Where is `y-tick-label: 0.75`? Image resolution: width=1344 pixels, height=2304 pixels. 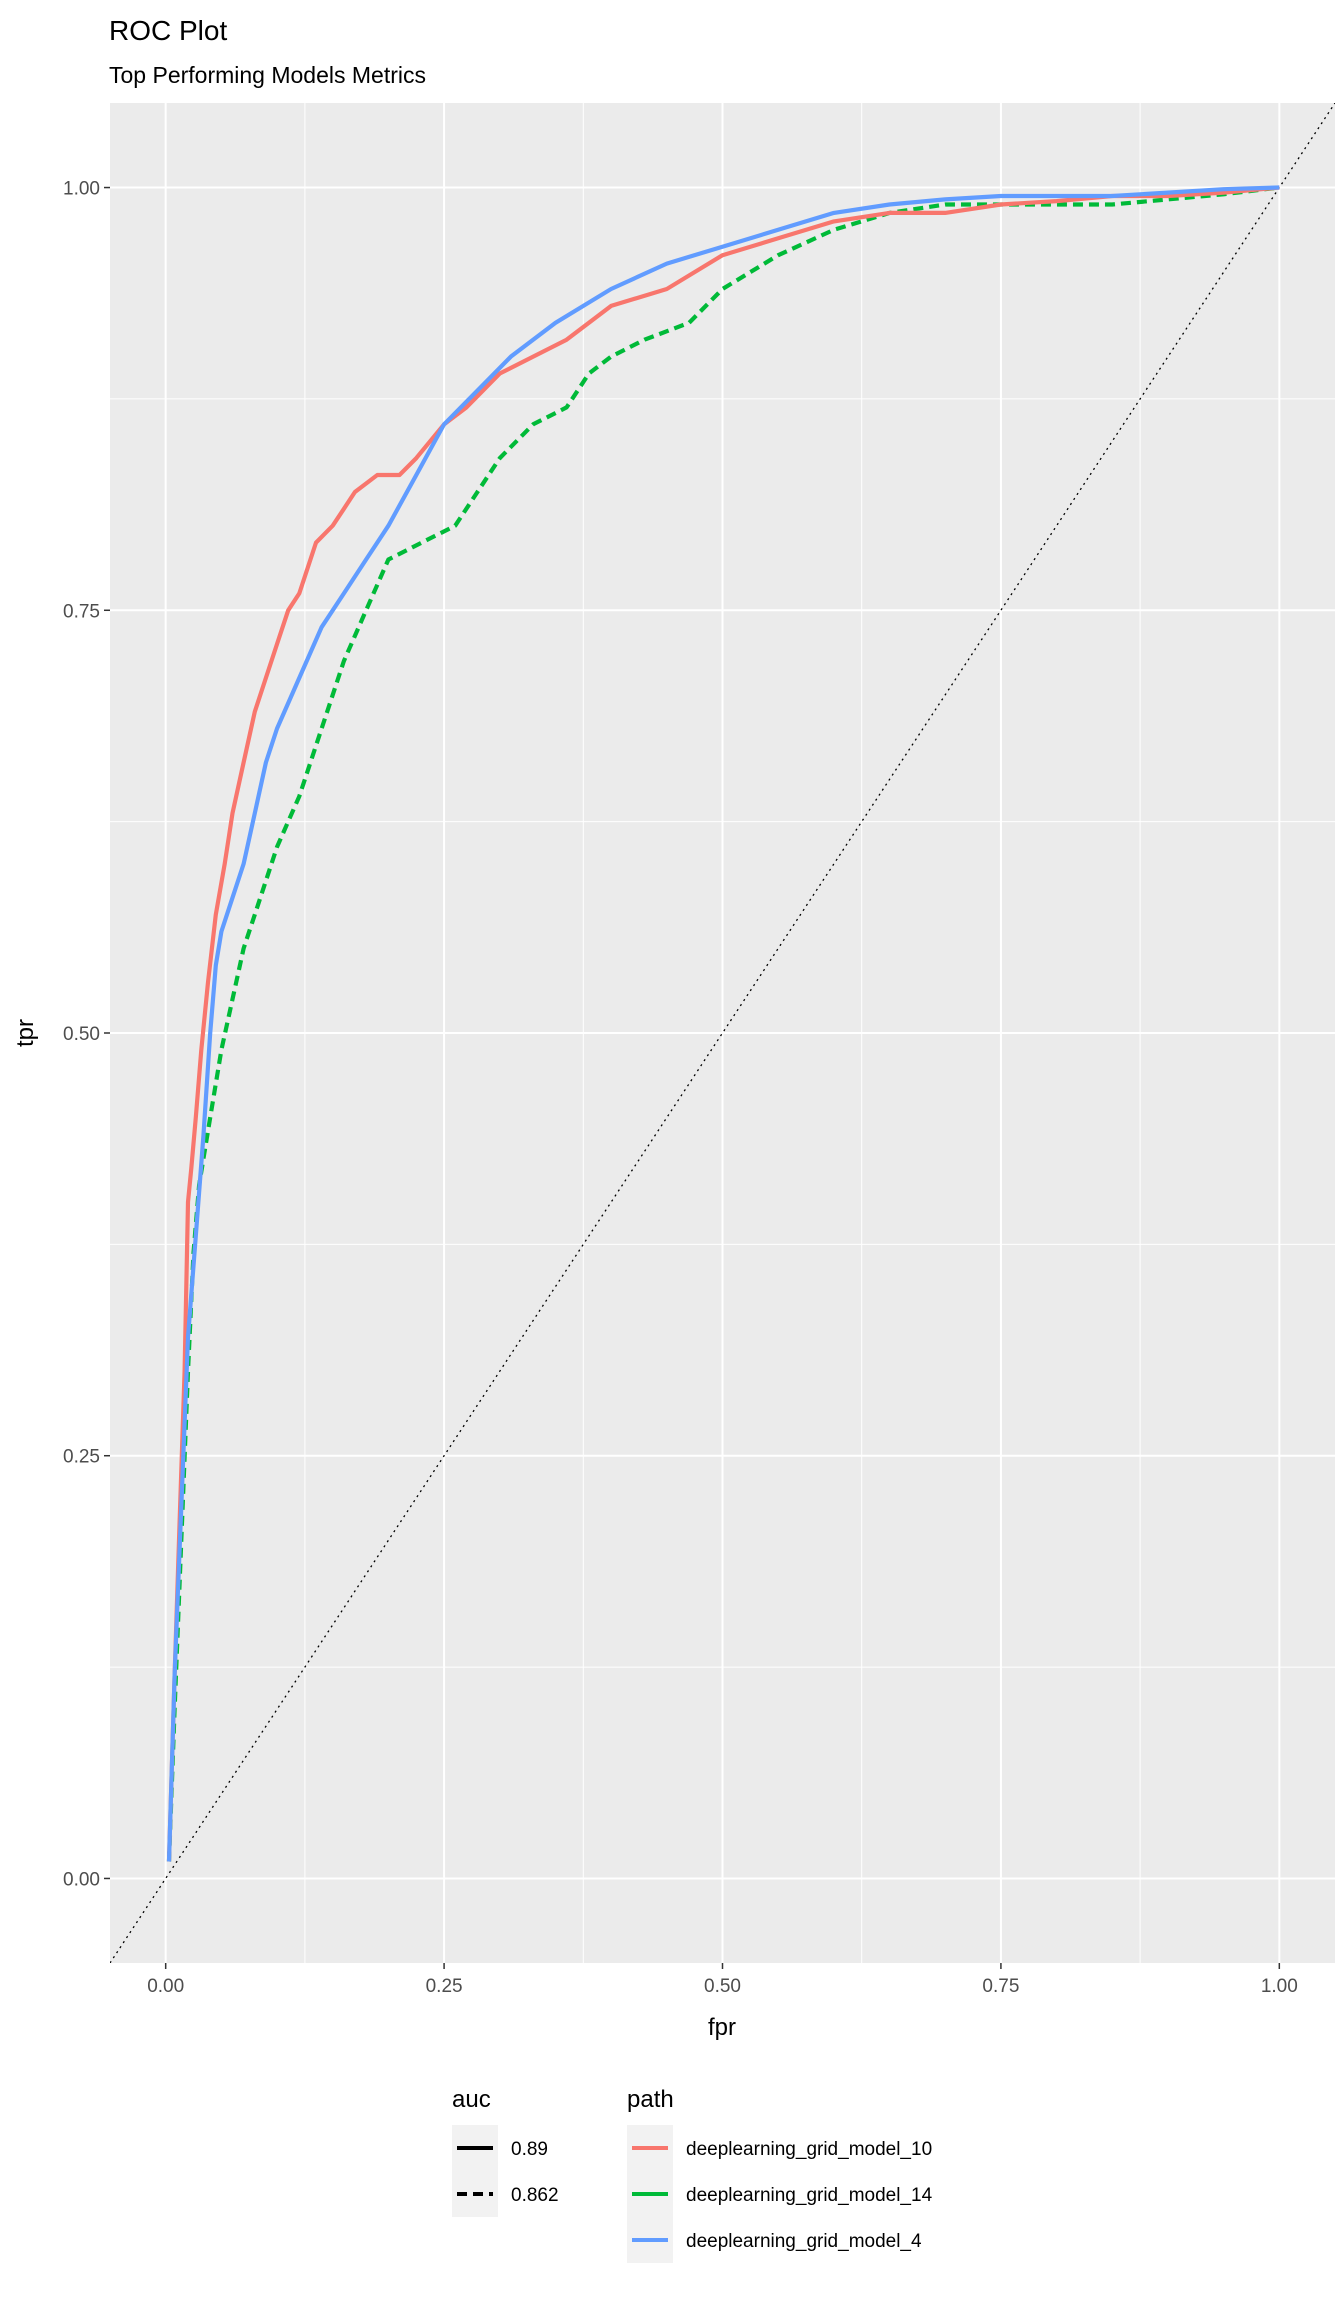
y-tick-label: 0.75 is located at coordinates (81, 611).